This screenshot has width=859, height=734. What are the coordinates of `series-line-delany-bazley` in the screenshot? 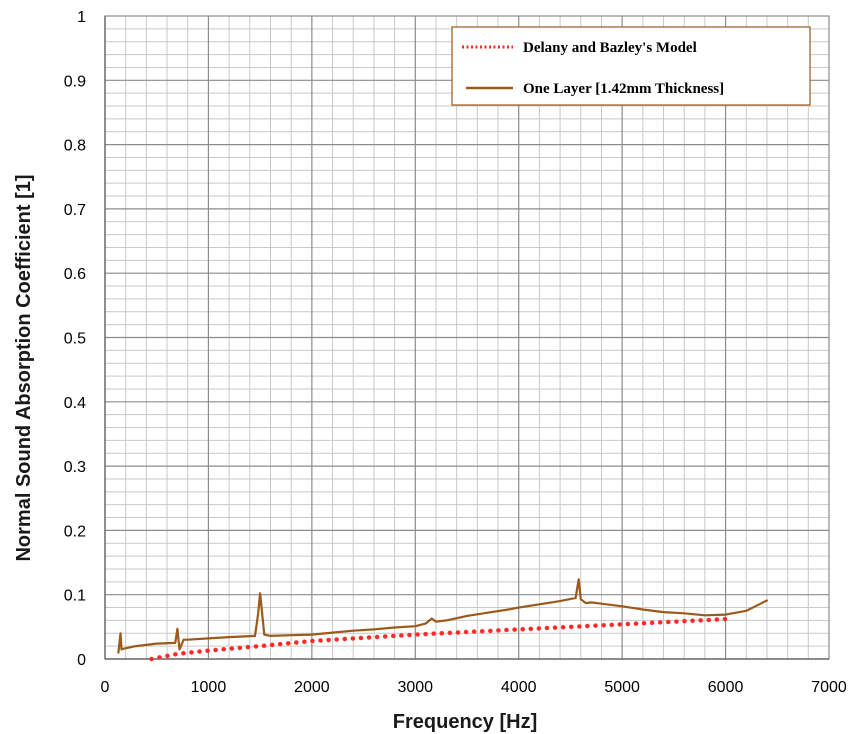 It's located at (438, 639).